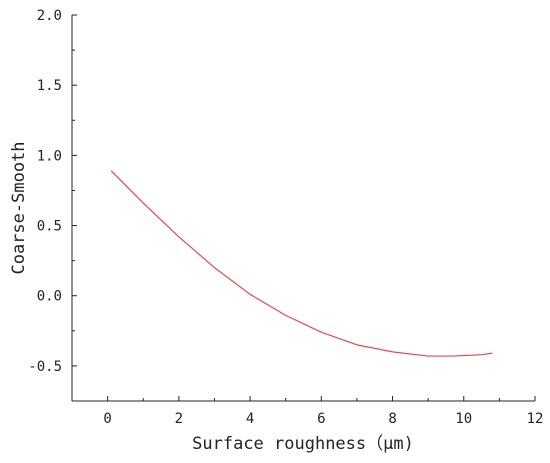 The width and height of the screenshot is (550, 463). What do you see at coordinates (49, 297) in the screenshot?
I see `y-tick-label: 0.0` at bounding box center [49, 297].